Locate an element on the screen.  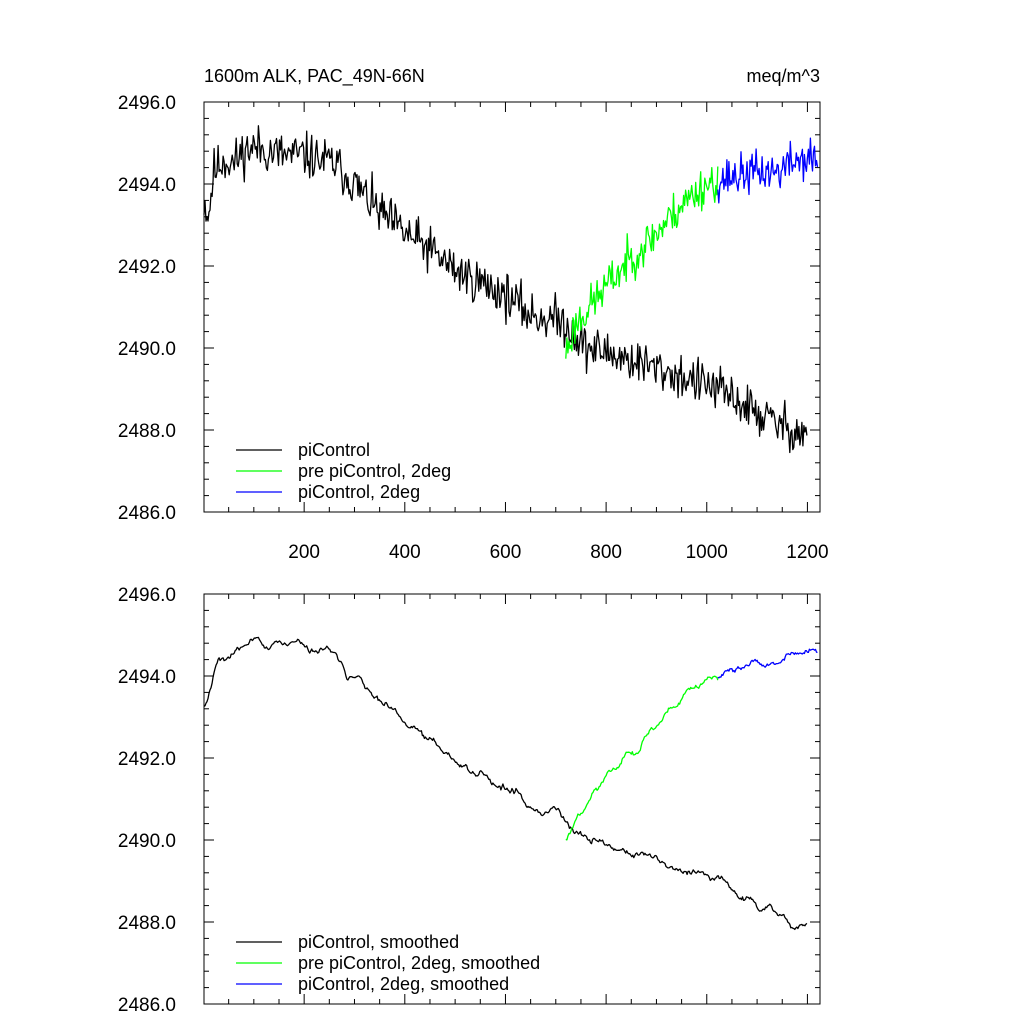
x-tick-label: 600 is located at coordinates (506, 552).